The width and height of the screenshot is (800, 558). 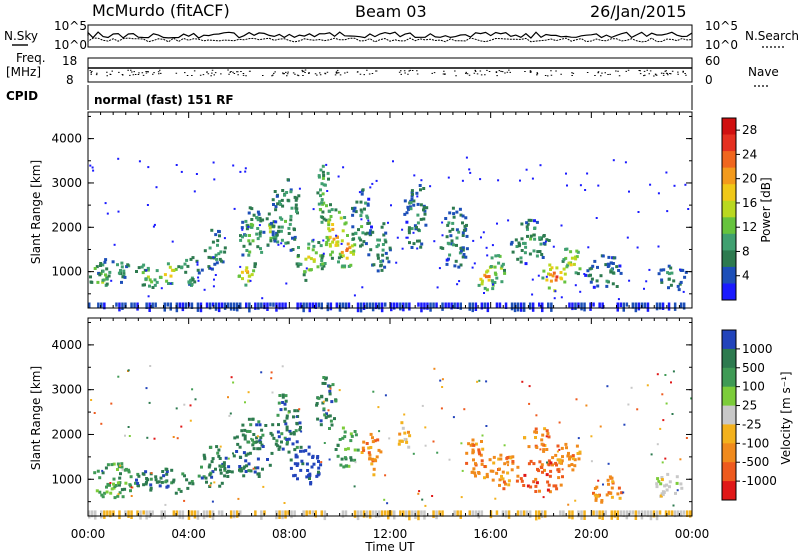 What do you see at coordinates (729, 340) in the screenshot?
I see `colorbar-swatch` at bounding box center [729, 340].